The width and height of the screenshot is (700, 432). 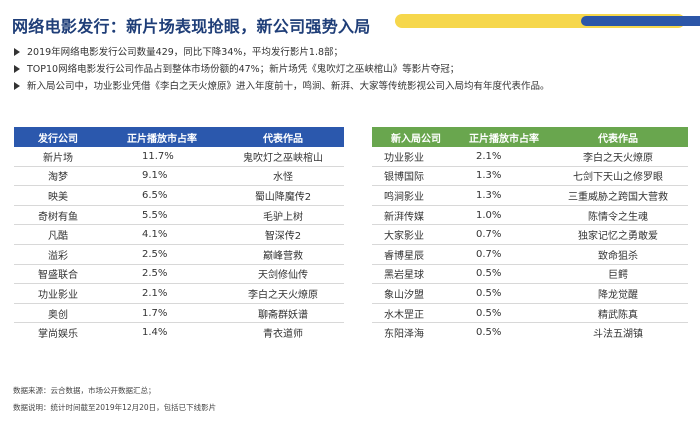 I want to click on work-cell: 七剑下天山之修罗眼, so click(x=618, y=176).